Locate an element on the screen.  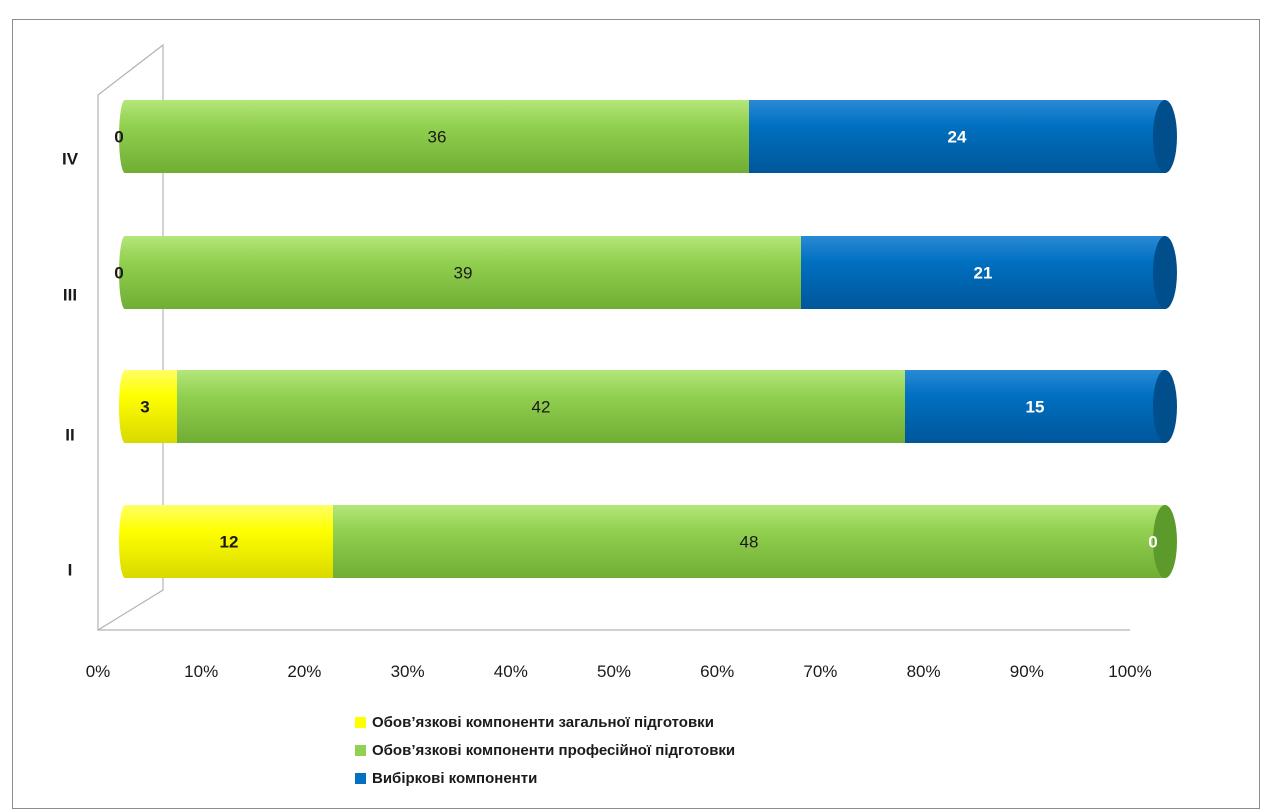
bar-end-cap-IV is located at coordinates (1165, 136).